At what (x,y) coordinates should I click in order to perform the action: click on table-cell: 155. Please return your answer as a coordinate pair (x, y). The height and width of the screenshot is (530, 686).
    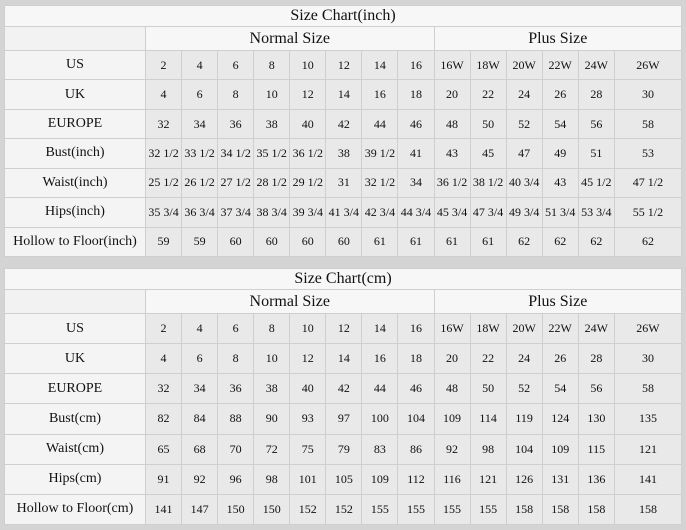
    Looking at the image, I should click on (452, 509).